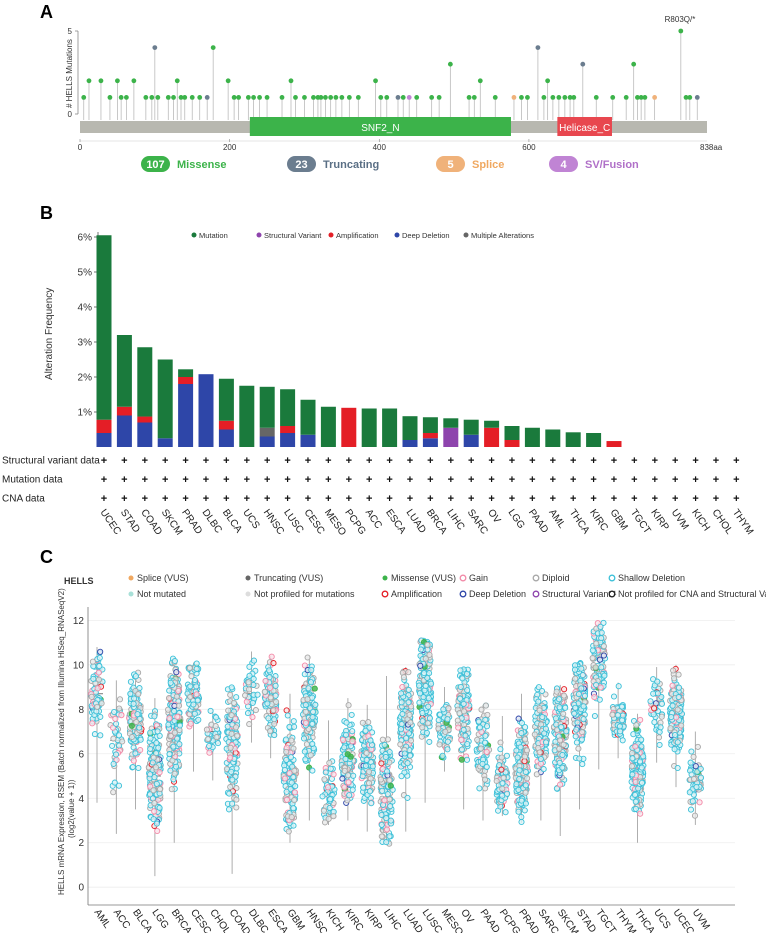 Image resolution: width=766 pixels, height=933 pixels. Describe the element at coordinates (512, 443) in the screenshot. I see `bar-lgg-amplification` at that location.